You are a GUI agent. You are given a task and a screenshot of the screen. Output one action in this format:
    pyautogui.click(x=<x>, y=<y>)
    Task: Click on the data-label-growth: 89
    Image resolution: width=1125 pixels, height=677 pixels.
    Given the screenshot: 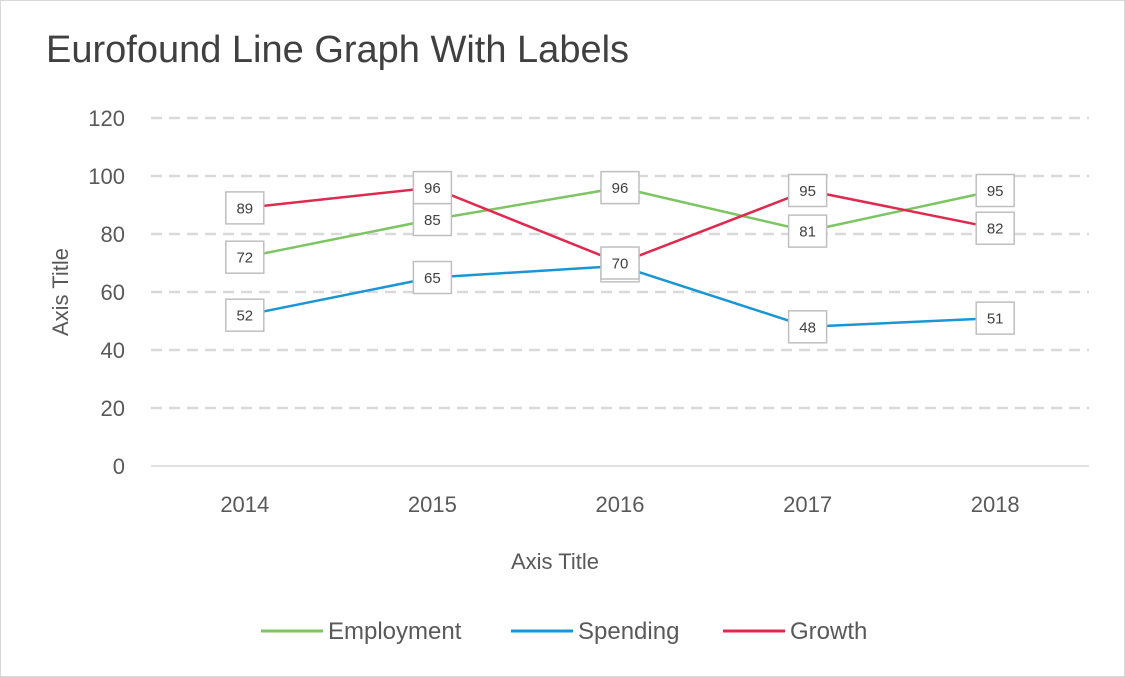 What is the action you would take?
    pyautogui.click(x=245, y=208)
    